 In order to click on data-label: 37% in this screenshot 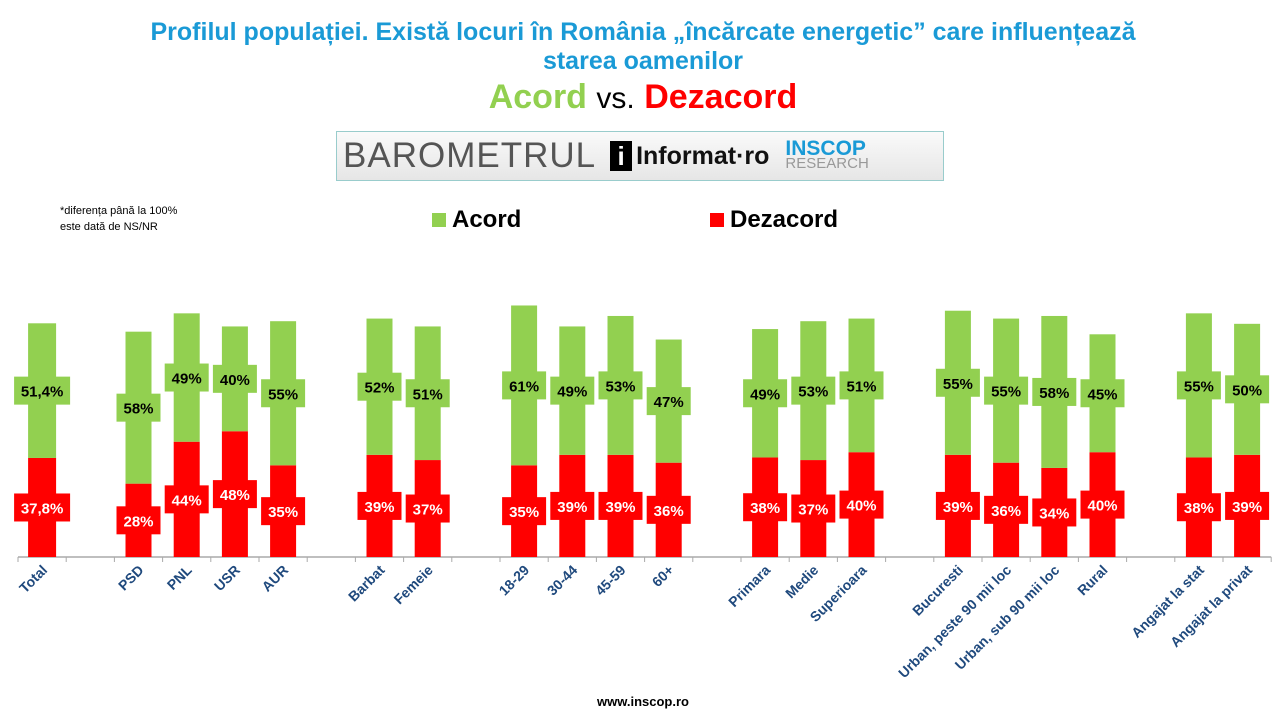, I will do `click(428, 510)`.